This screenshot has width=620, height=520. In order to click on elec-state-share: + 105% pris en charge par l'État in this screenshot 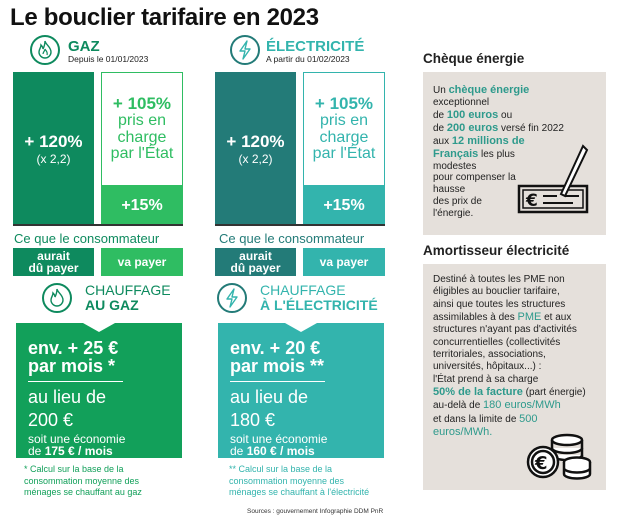, I will do `click(344, 129)`.